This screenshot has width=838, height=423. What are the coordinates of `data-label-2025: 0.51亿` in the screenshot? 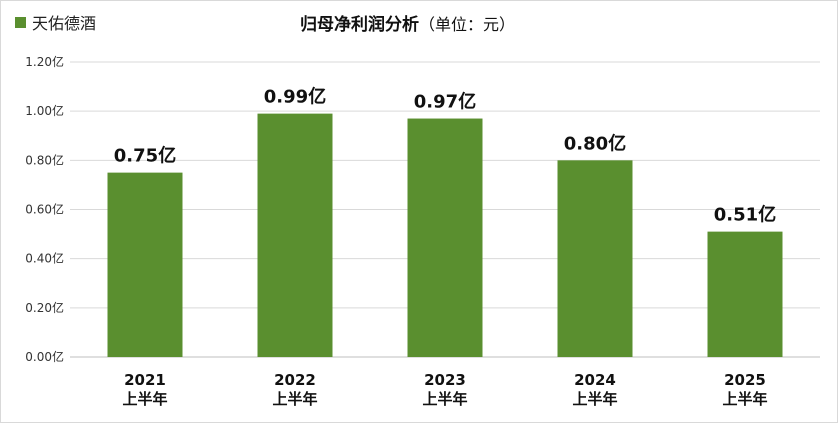 It's located at (745, 215).